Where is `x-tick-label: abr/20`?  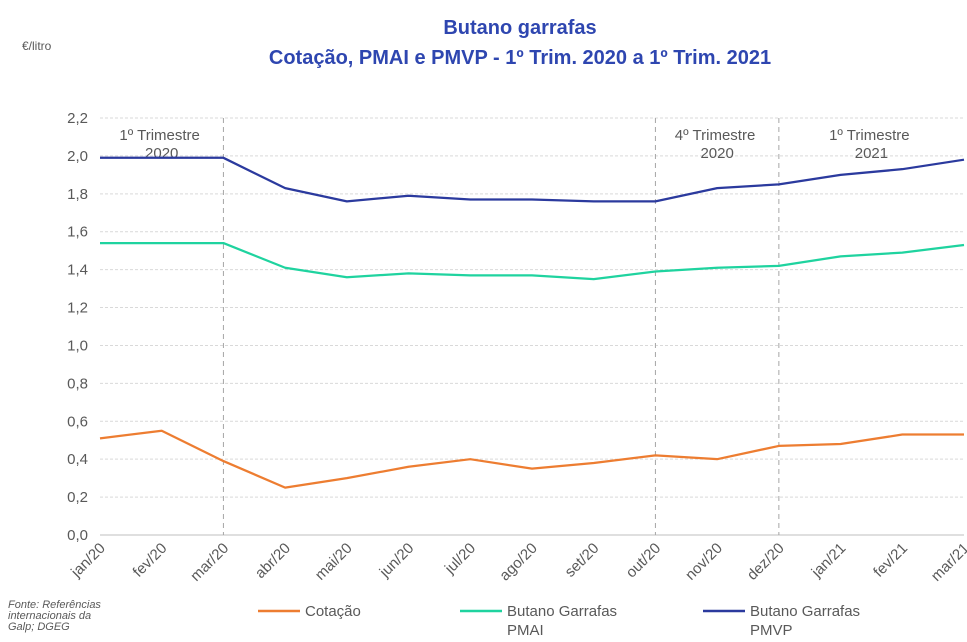
x-tick-label: abr/20 is located at coordinates (273, 561).